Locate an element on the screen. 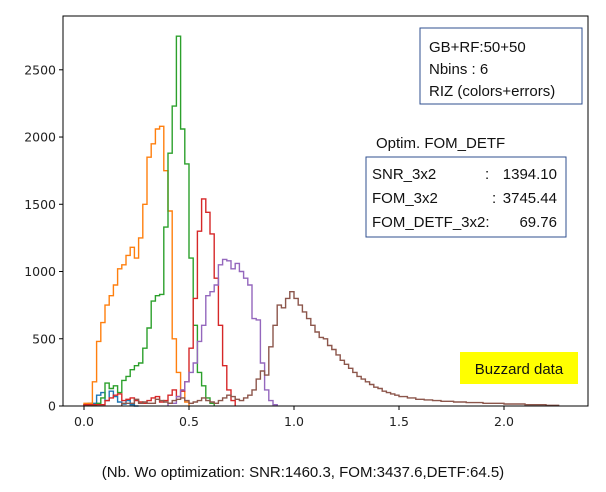 Image resolution: width=606 pixels, height=492 pixels. data-source-label: Buzzard data is located at coordinates (519, 369).